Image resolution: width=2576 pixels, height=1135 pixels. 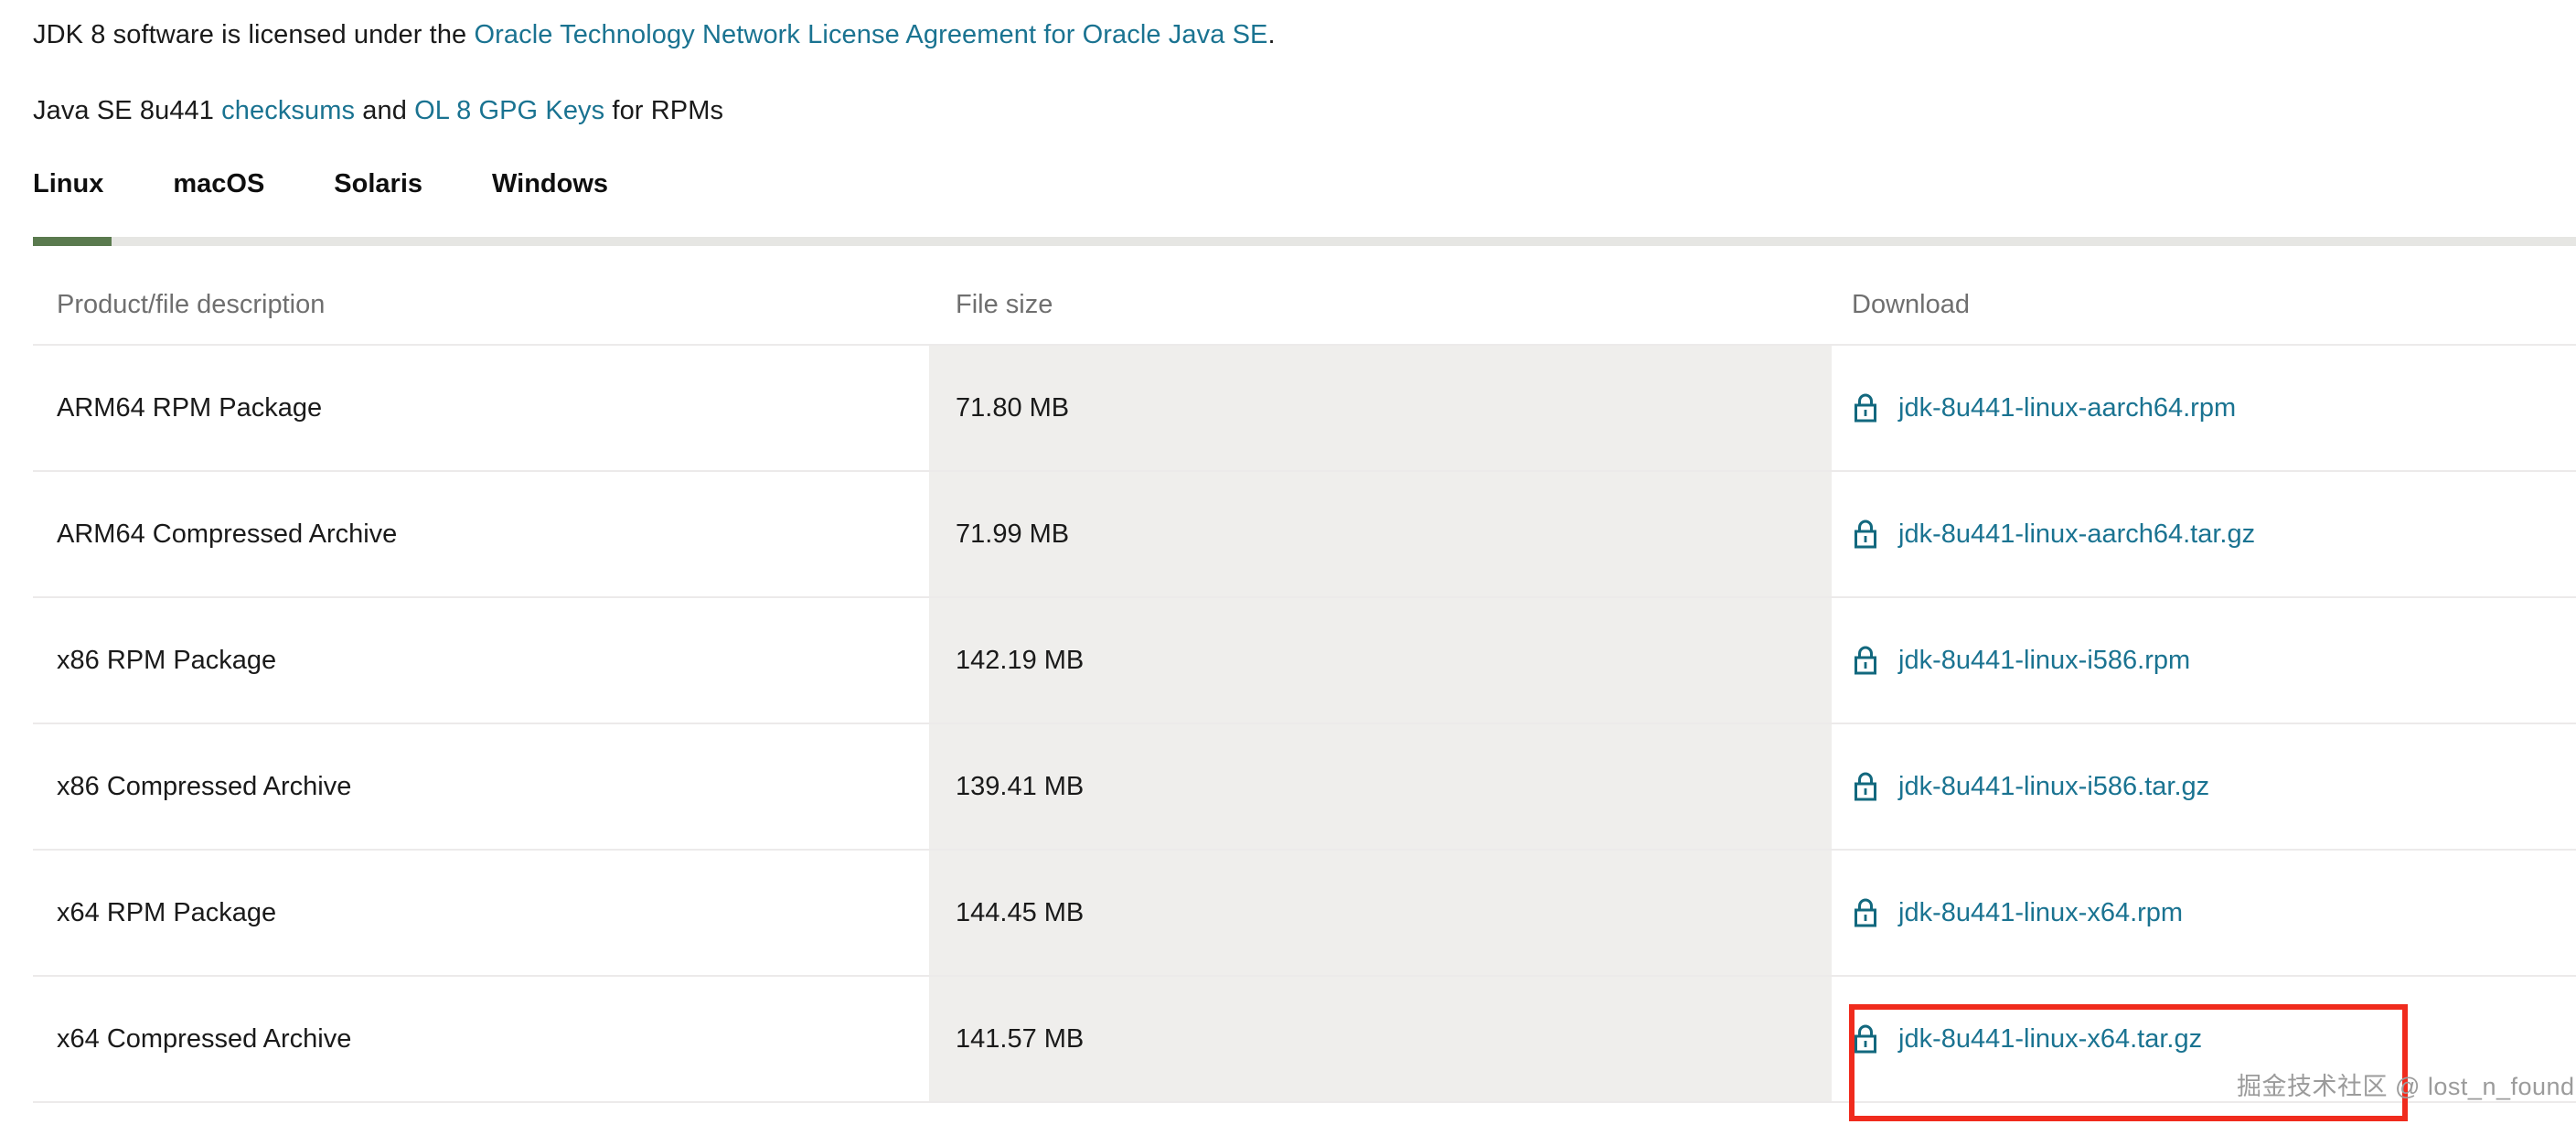 I want to click on download-link: jdk-8u441-linux-i586.tar.gz, so click(x=2030, y=786).